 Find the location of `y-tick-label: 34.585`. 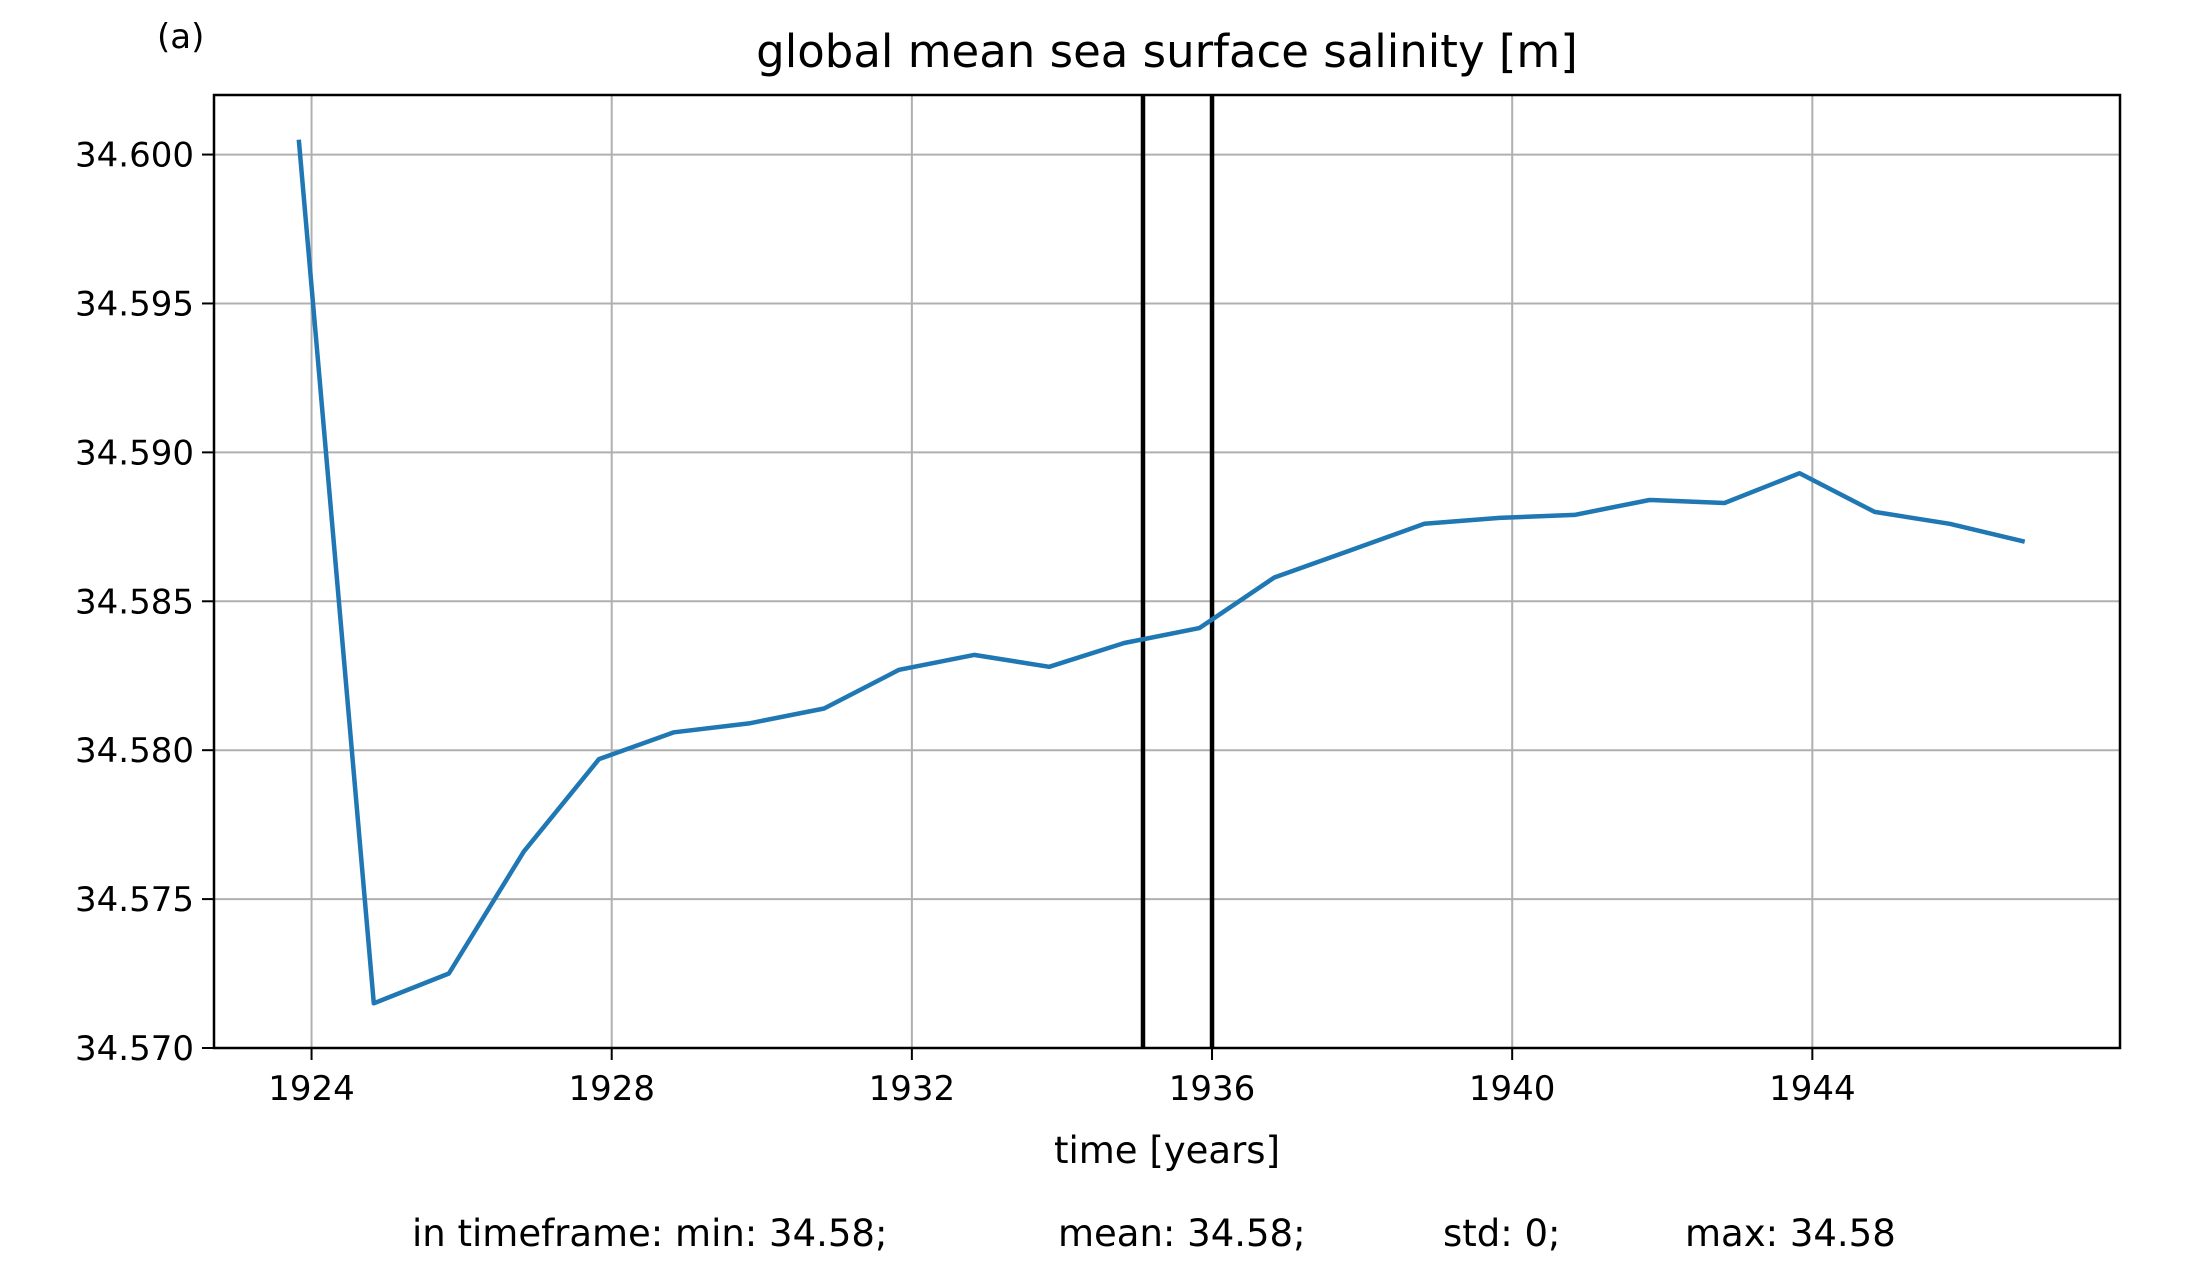

y-tick-label: 34.585 is located at coordinates (134, 602).